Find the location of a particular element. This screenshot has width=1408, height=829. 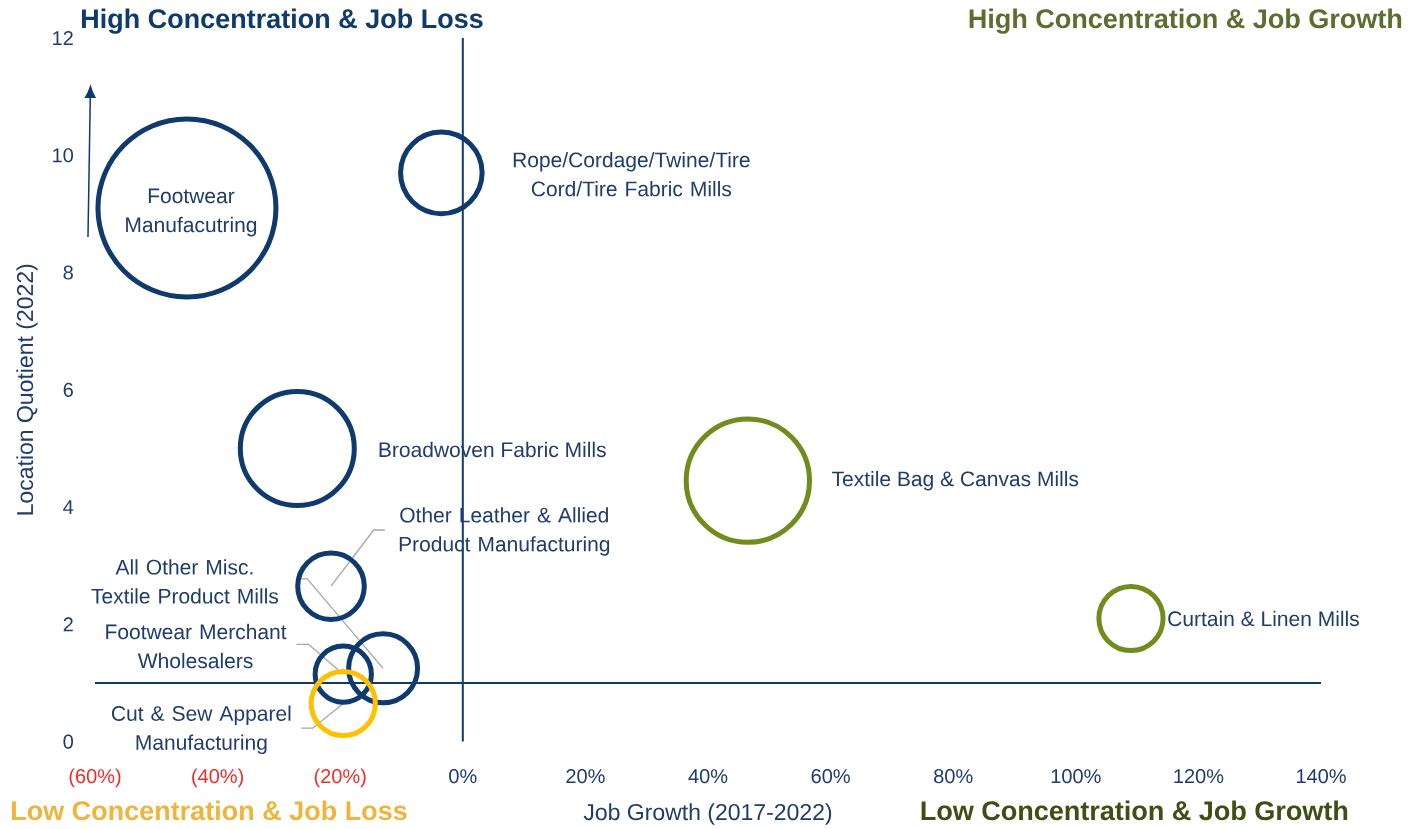

y-tick-label: 12 is located at coordinates (63, 38).